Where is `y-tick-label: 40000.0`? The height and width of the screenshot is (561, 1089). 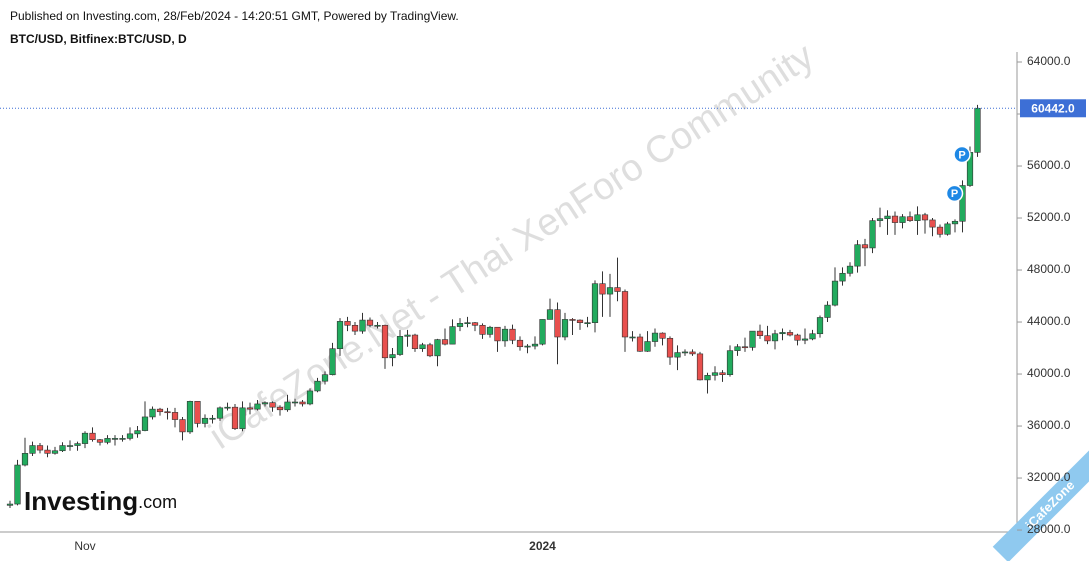 y-tick-label: 40000.0 is located at coordinates (1049, 373).